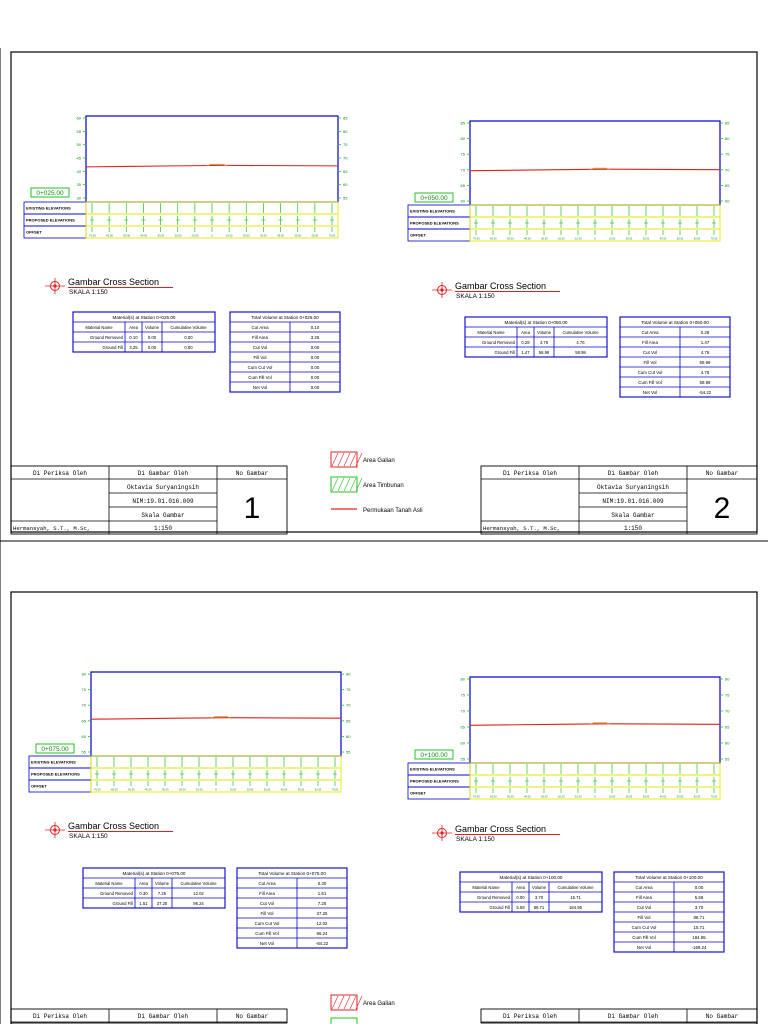 This screenshot has width=768, height=1024. I want to click on totals-table-title: Total Volume at Station 0+025.00, so click(285, 317).